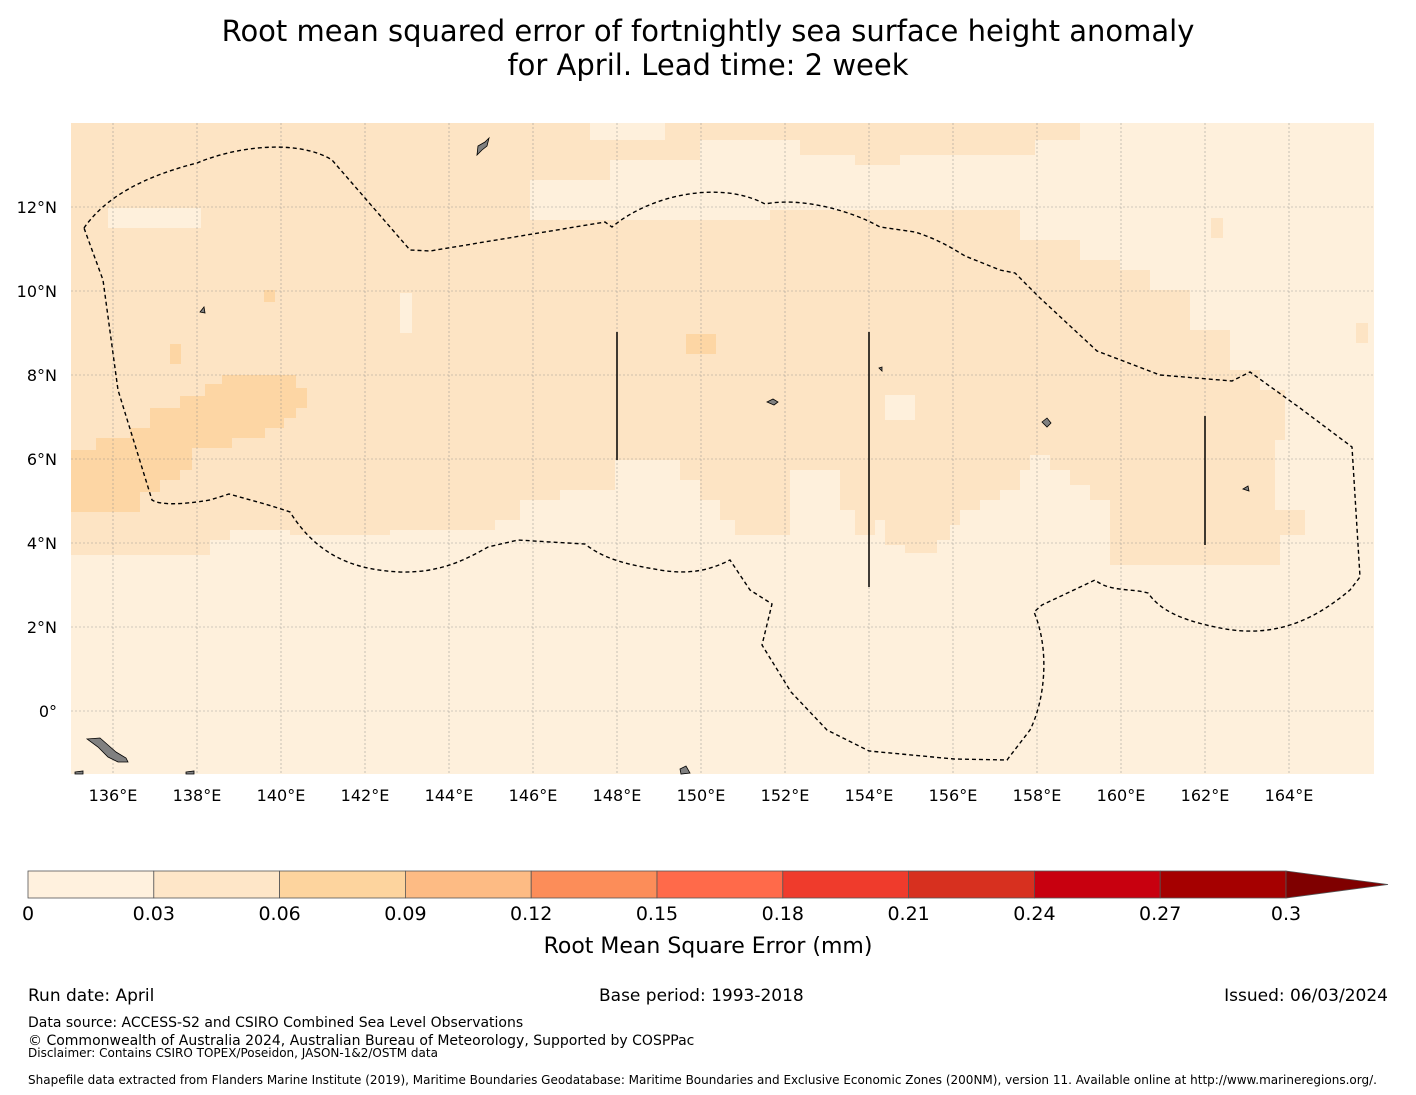 The width and height of the screenshot is (1416, 1095). Describe the element at coordinates (1160, 914) in the screenshot. I see `colorbar-tick-label: 0.27` at that location.